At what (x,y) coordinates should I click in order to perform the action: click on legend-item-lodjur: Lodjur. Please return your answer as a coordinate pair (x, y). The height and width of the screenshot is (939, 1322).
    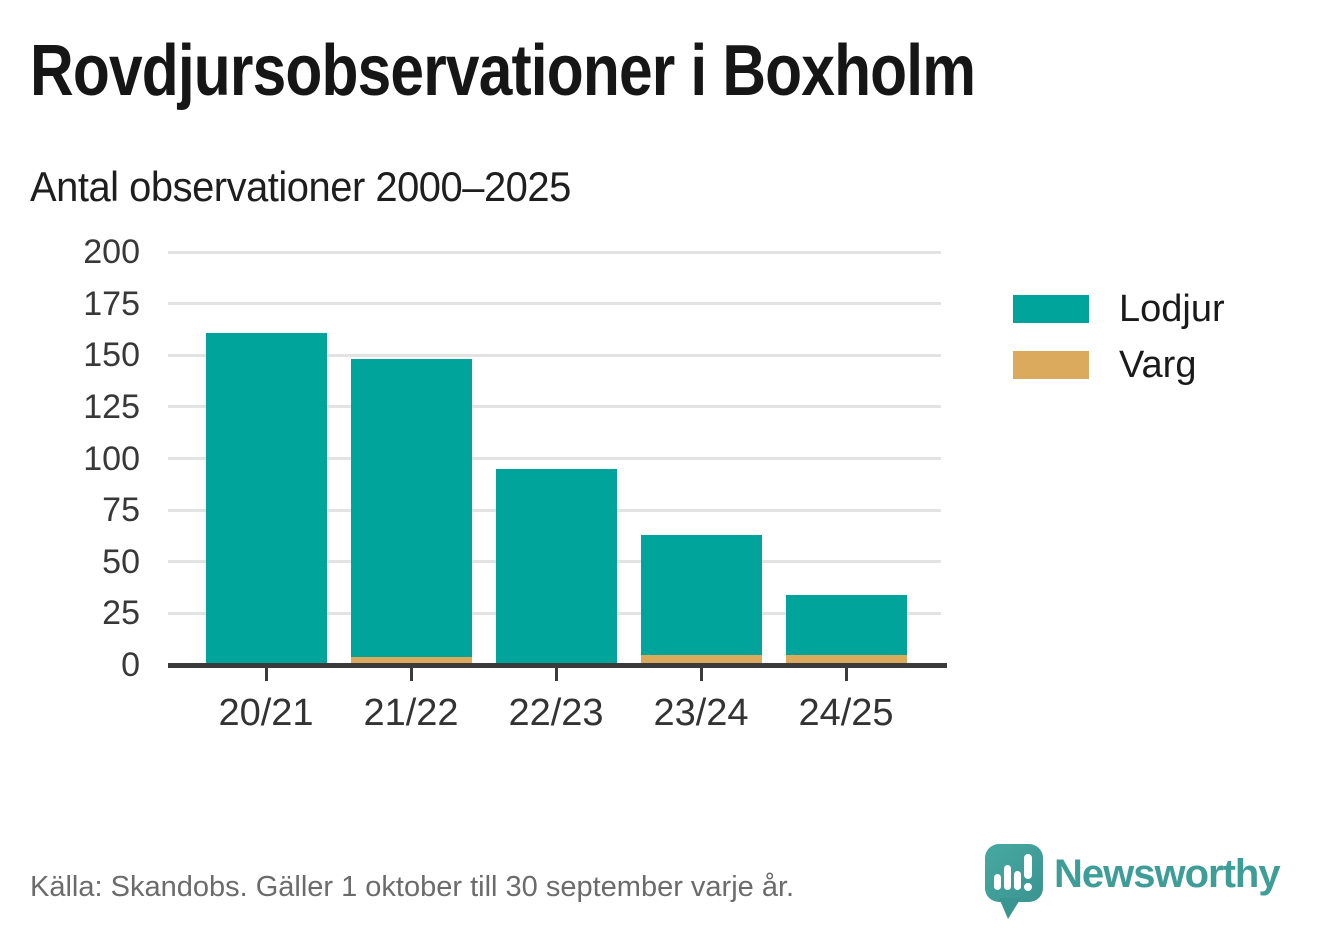
    Looking at the image, I should click on (1119, 309).